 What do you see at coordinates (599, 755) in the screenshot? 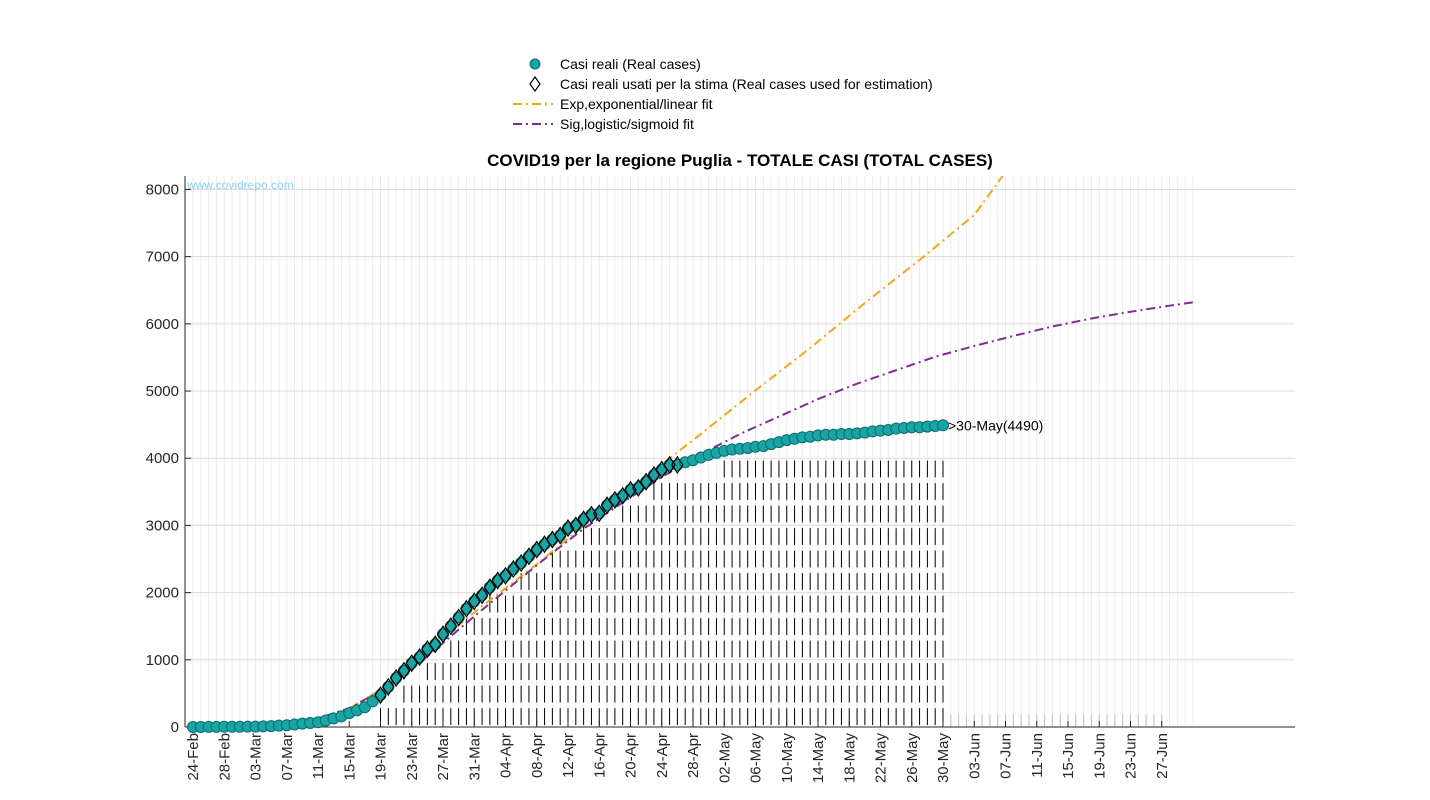
I see `x-tick-label: 16-Apr` at bounding box center [599, 755].